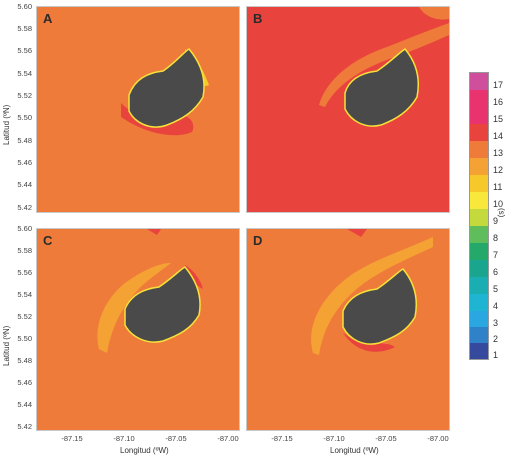 The width and height of the screenshot is (528, 462). What do you see at coordinates (498, 187) in the screenshot?
I see `colorbar-label: 11` at bounding box center [498, 187].